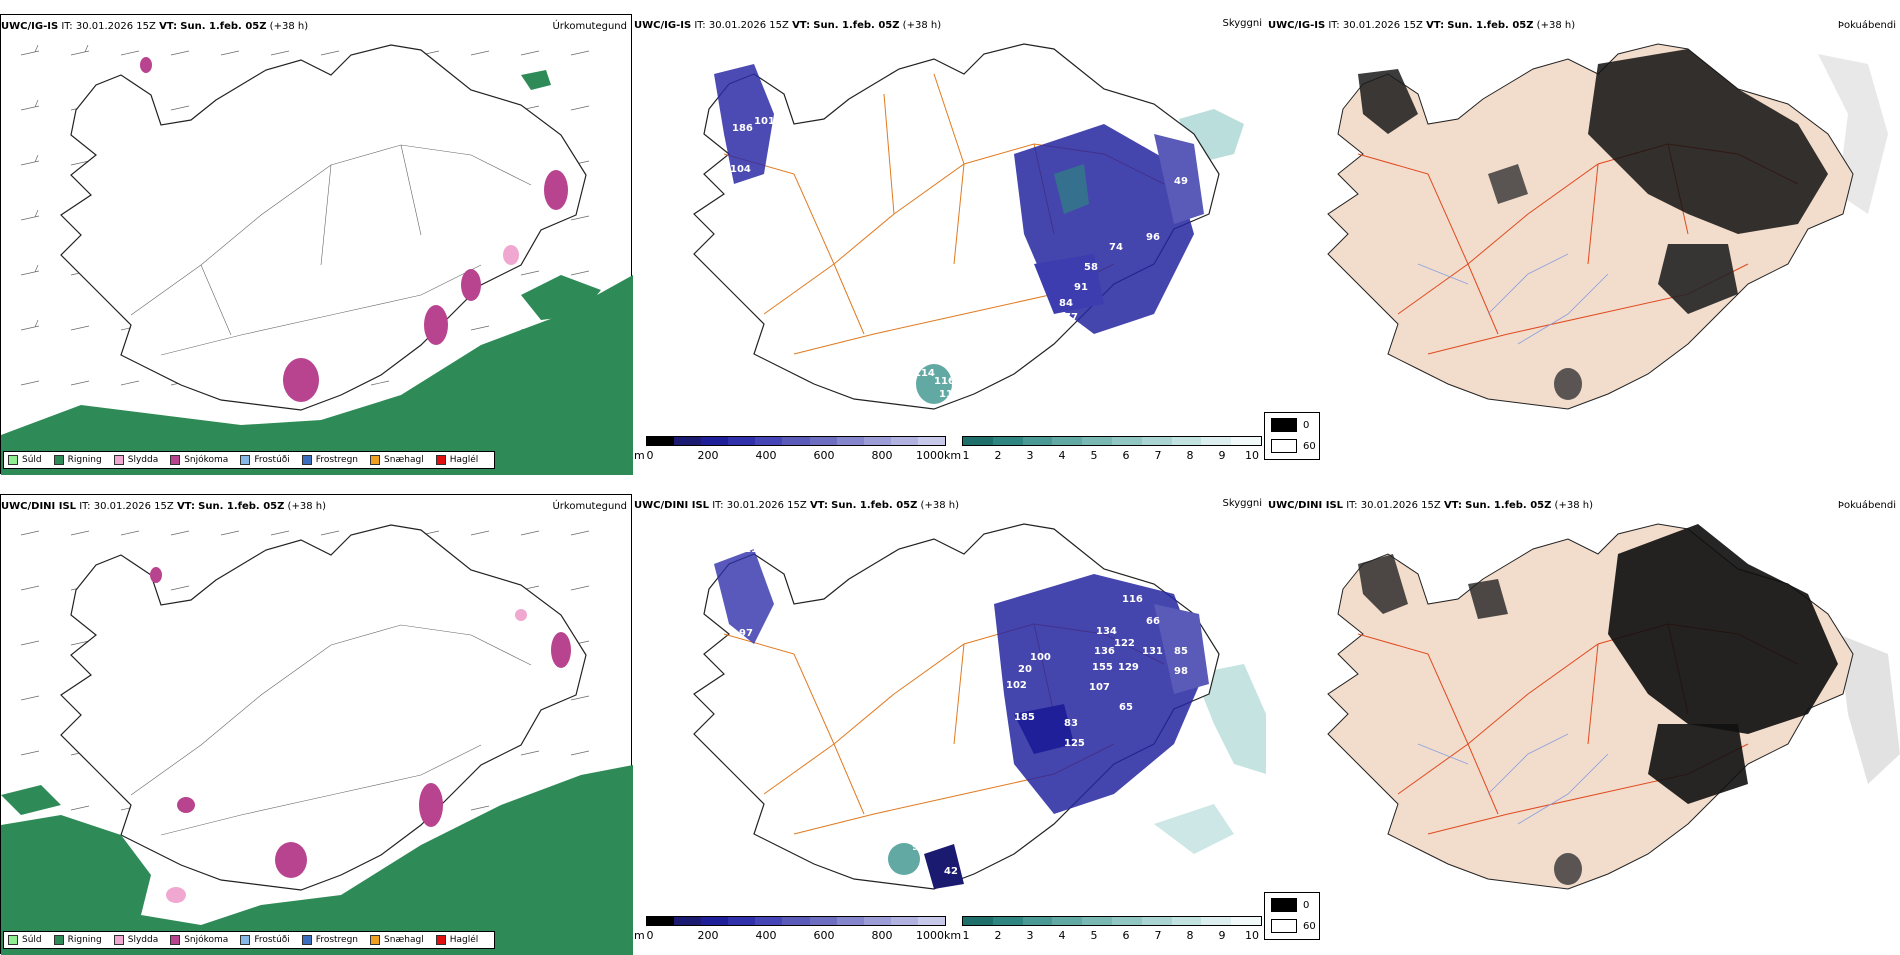 This screenshot has width=1900, height=955. I want to click on vis-label: 85, so click(1181, 651).